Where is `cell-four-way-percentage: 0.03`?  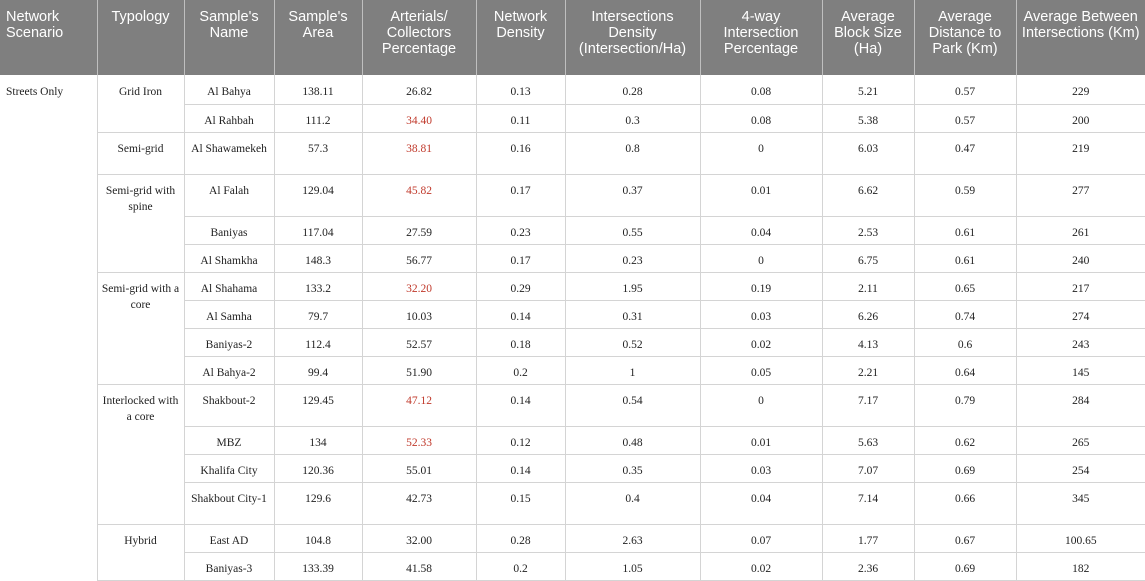 cell-four-way-percentage: 0.03 is located at coordinates (760, 468).